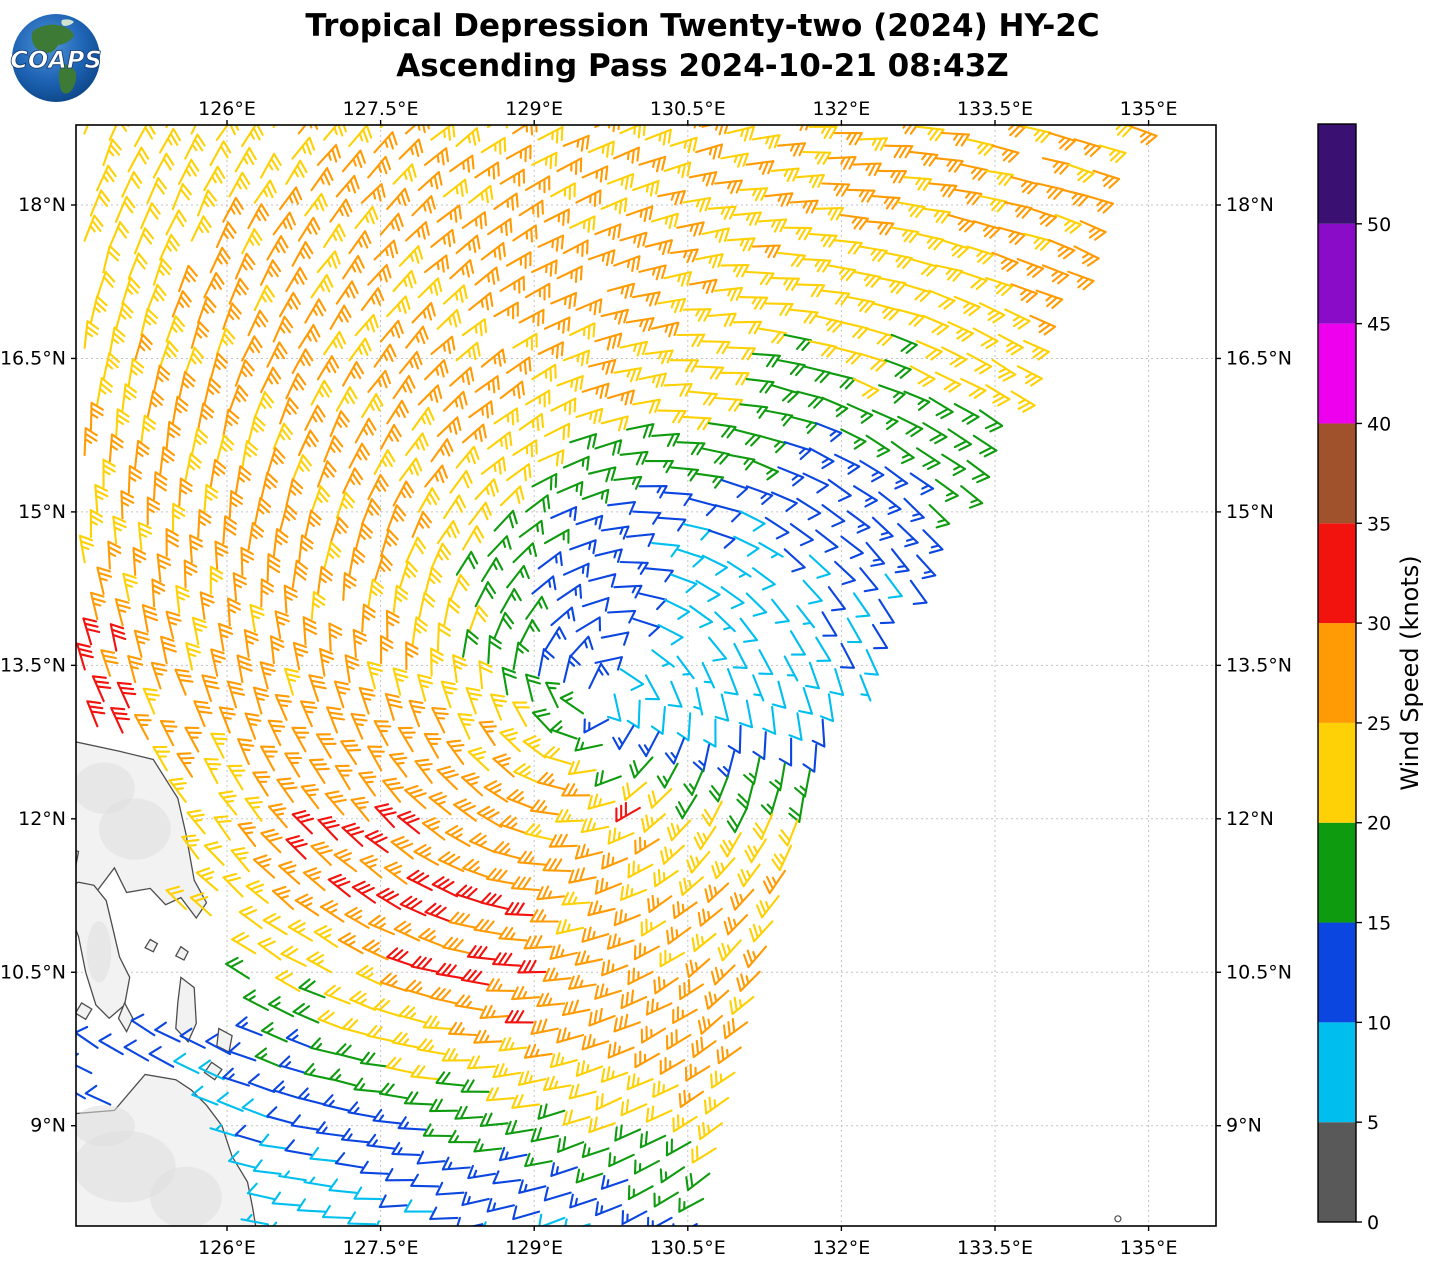  I want to click on y-tick-label-right: 18°N, so click(1250, 205).